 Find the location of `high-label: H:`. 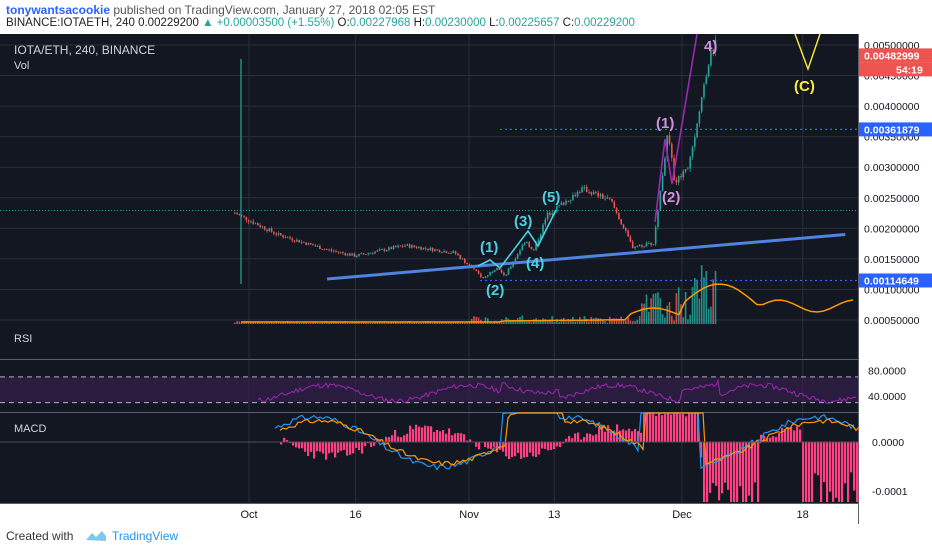

high-label: H: is located at coordinates (419, 23).